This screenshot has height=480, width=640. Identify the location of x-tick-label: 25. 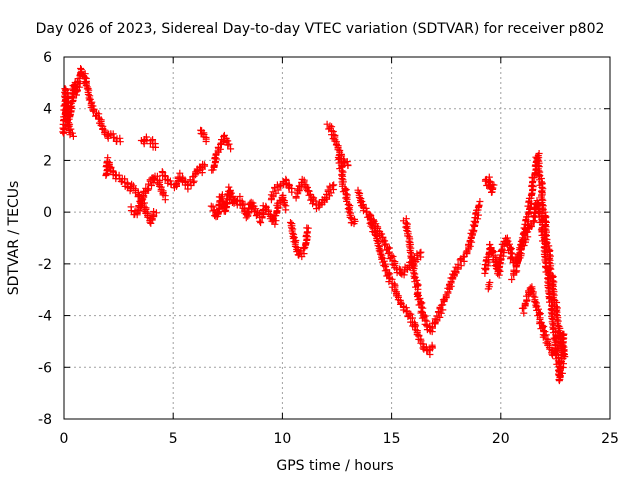
(610, 439).